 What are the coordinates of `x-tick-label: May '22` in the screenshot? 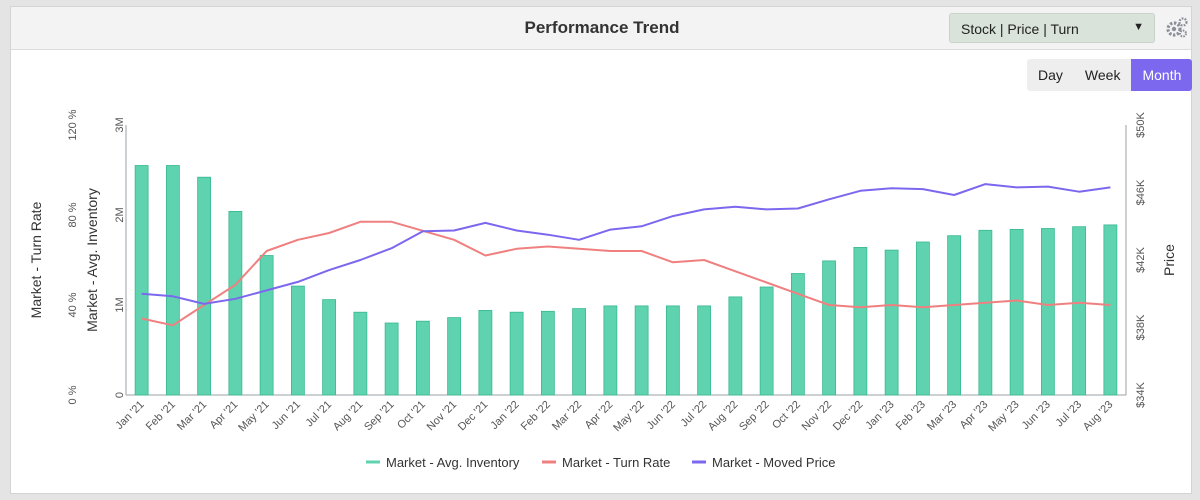 It's located at (628, 416).